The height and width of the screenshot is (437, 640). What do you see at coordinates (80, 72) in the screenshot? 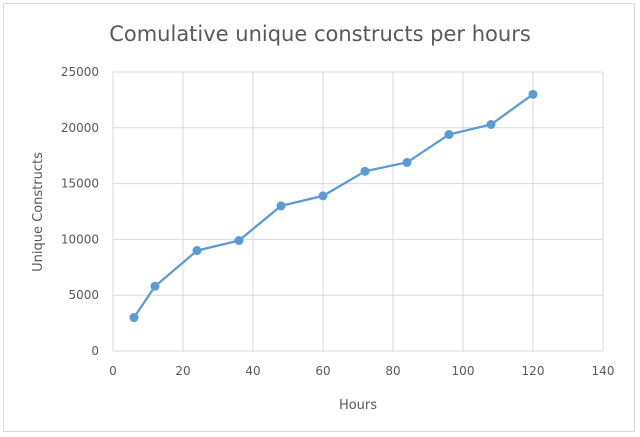
I see `y-tick-label: 25000` at bounding box center [80, 72].